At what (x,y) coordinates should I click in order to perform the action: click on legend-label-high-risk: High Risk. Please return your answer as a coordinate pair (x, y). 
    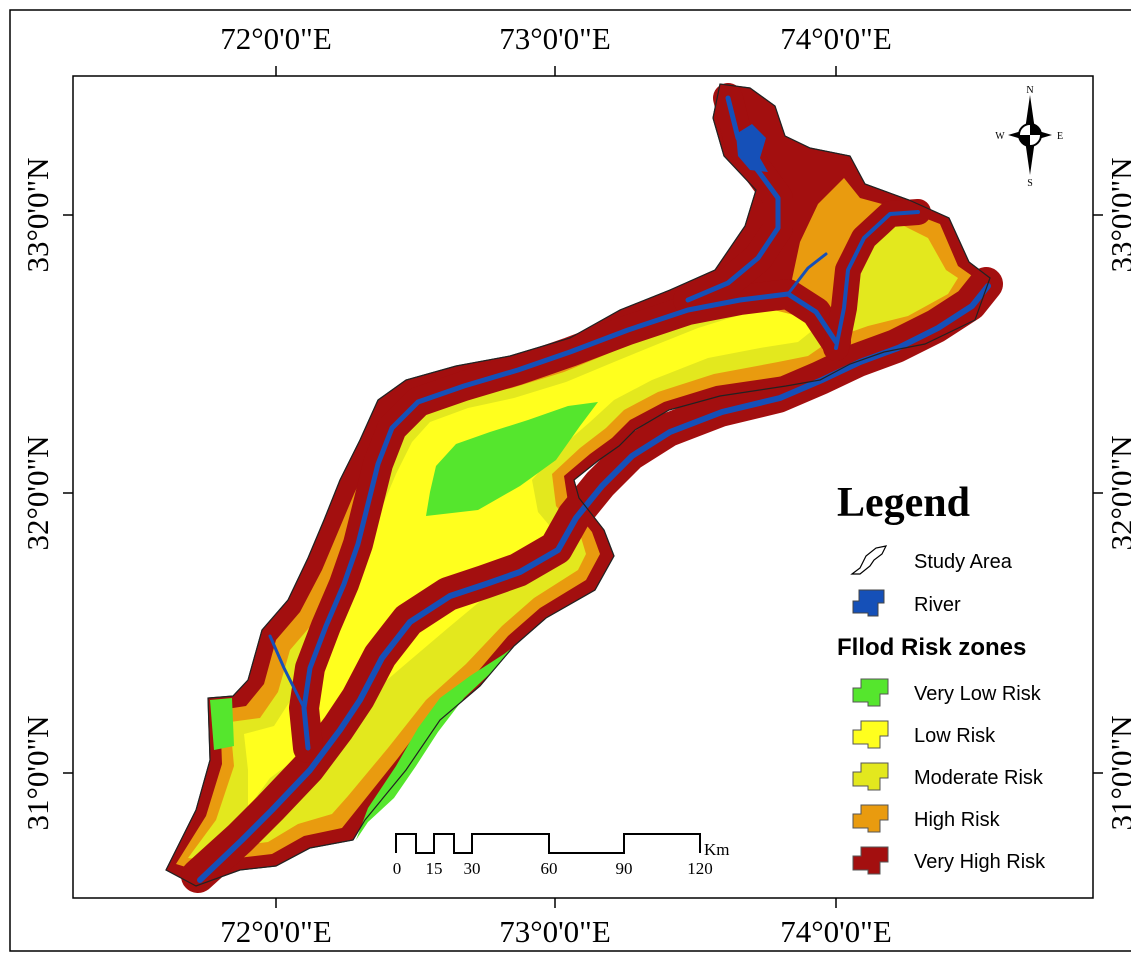
    Looking at the image, I should click on (957, 820).